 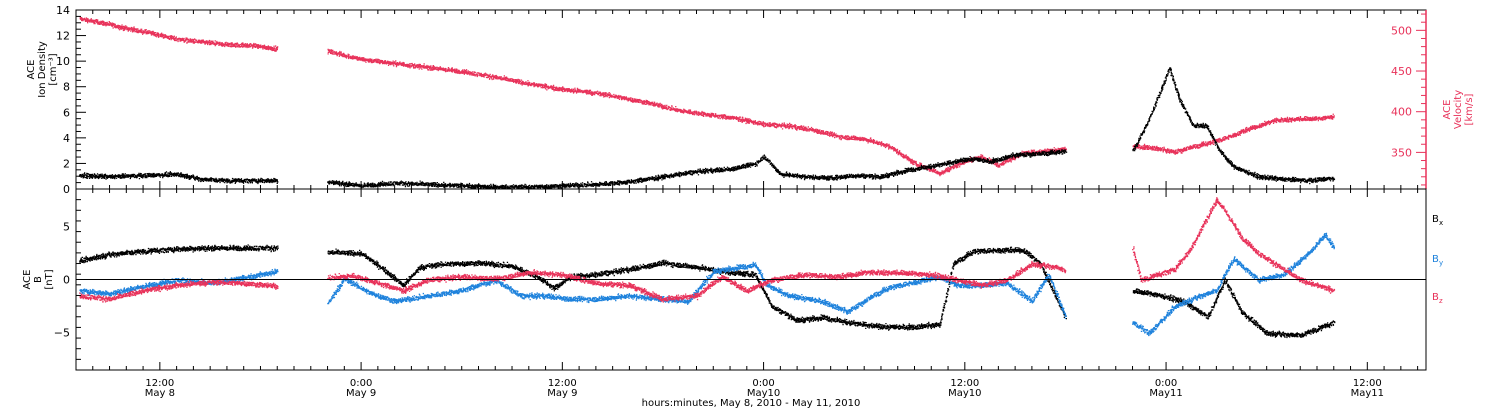 I want to click on mag-left-axis-label: [nT], so click(x=49, y=279).